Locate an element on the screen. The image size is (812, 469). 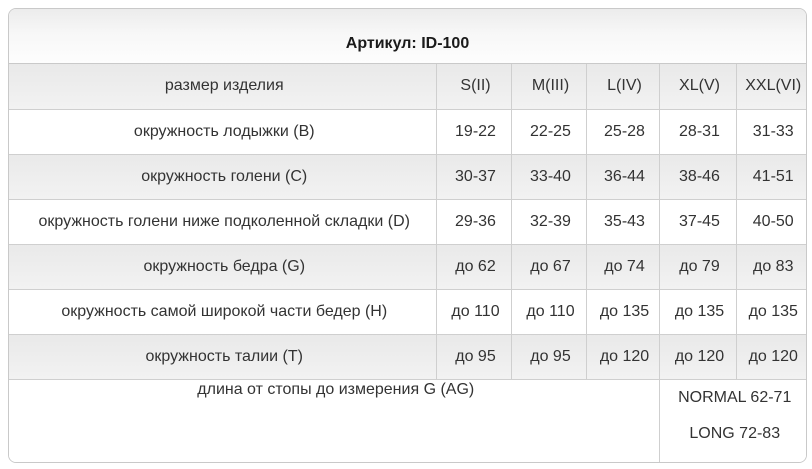
footer-value-long: LONG 72-83 is located at coordinates (735, 433).